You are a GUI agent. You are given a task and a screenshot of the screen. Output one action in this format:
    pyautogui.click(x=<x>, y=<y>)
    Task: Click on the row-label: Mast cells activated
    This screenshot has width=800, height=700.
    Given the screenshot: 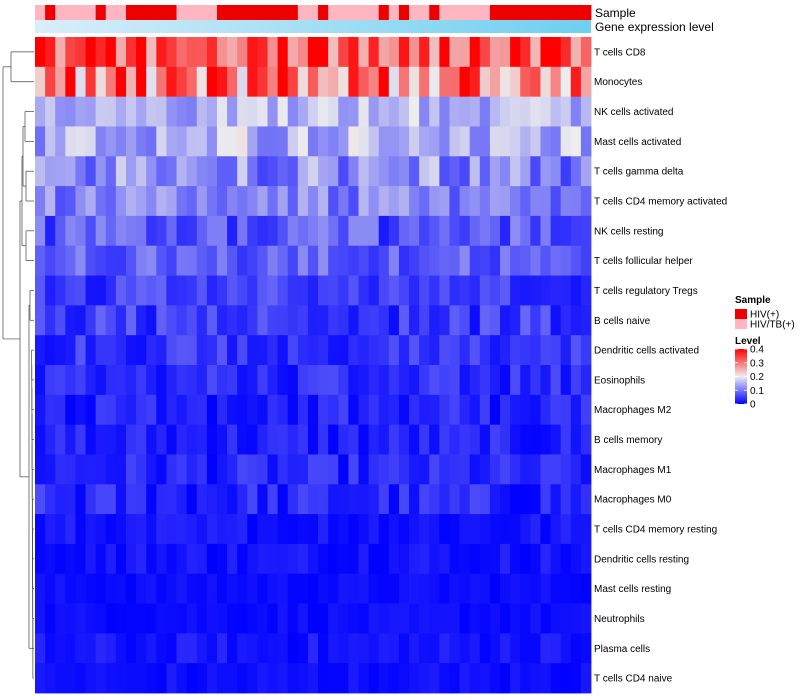 What is the action you would take?
    pyautogui.click(x=637, y=142)
    